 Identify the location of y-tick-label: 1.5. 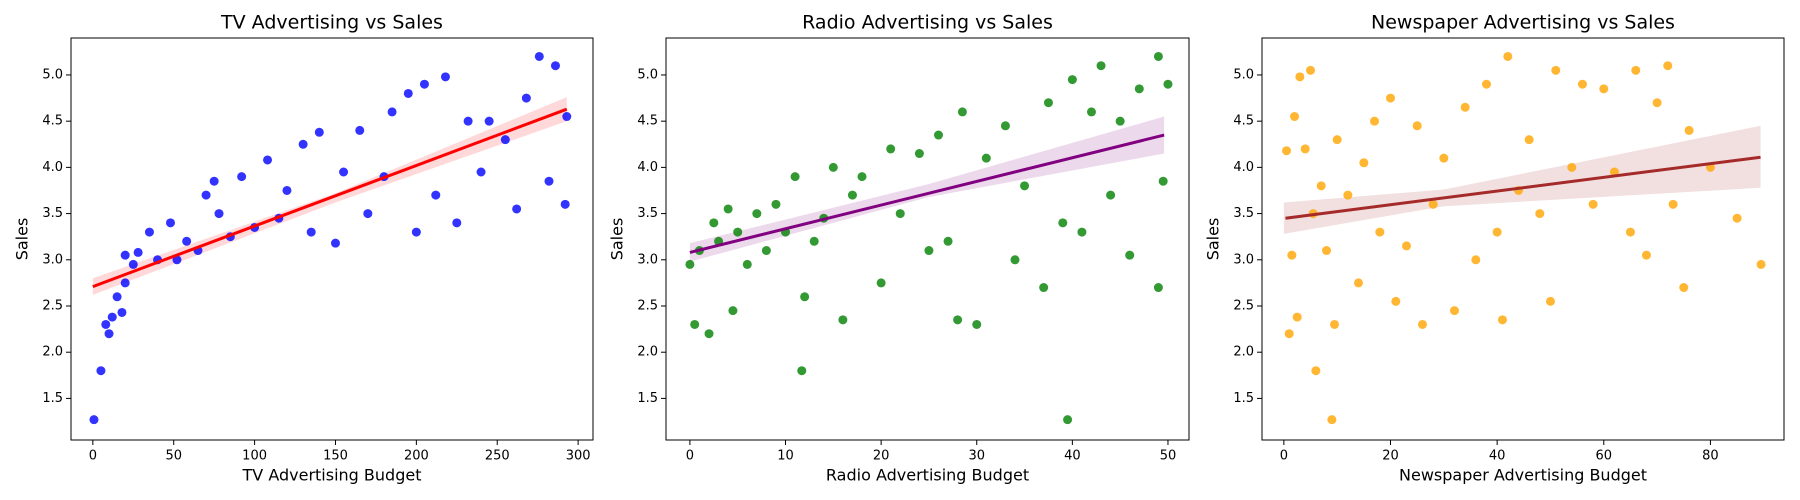
(1243, 398).